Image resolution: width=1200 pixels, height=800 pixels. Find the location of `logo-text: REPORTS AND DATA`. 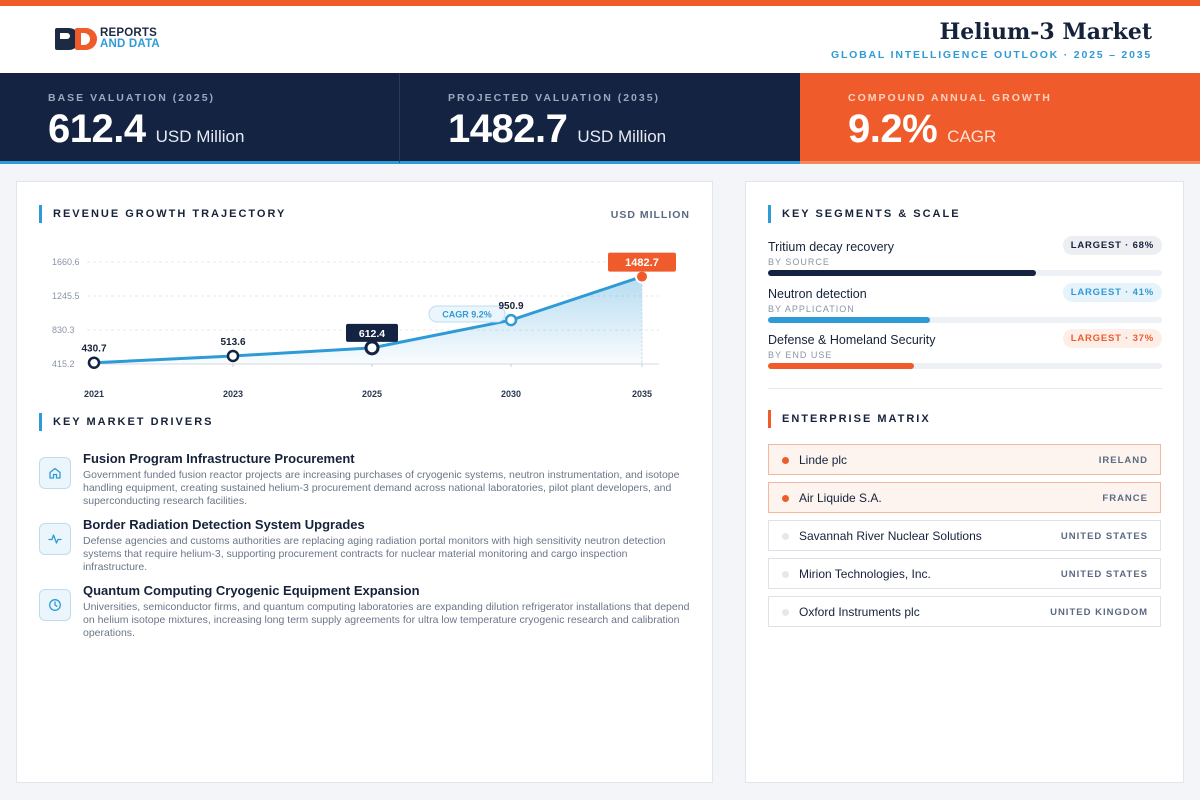

logo-text: REPORTS AND DATA is located at coordinates (130, 38).